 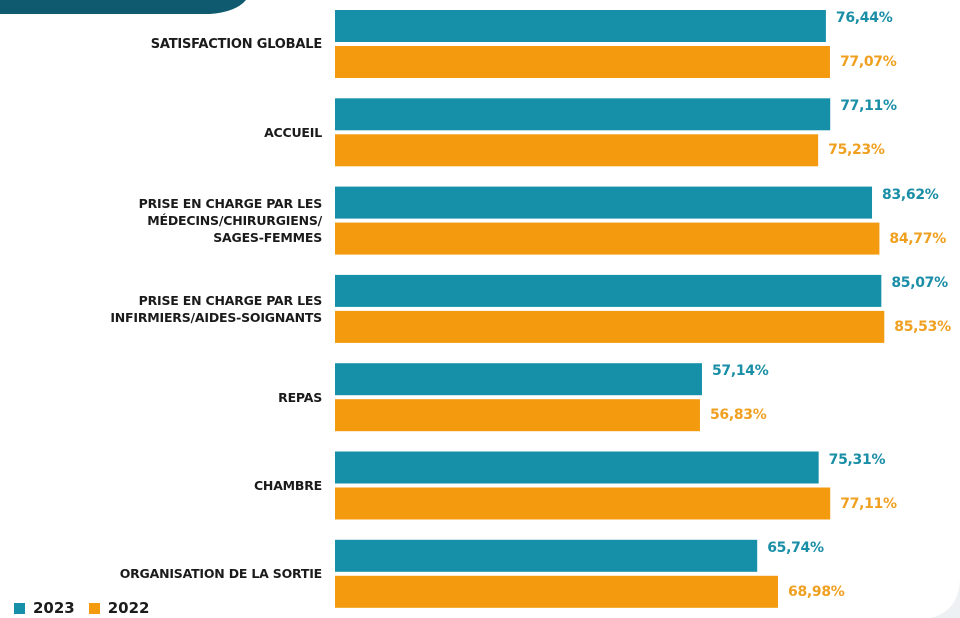 I want to click on category-label: ORGANISATION DE LA SORTIE, so click(x=220, y=574).